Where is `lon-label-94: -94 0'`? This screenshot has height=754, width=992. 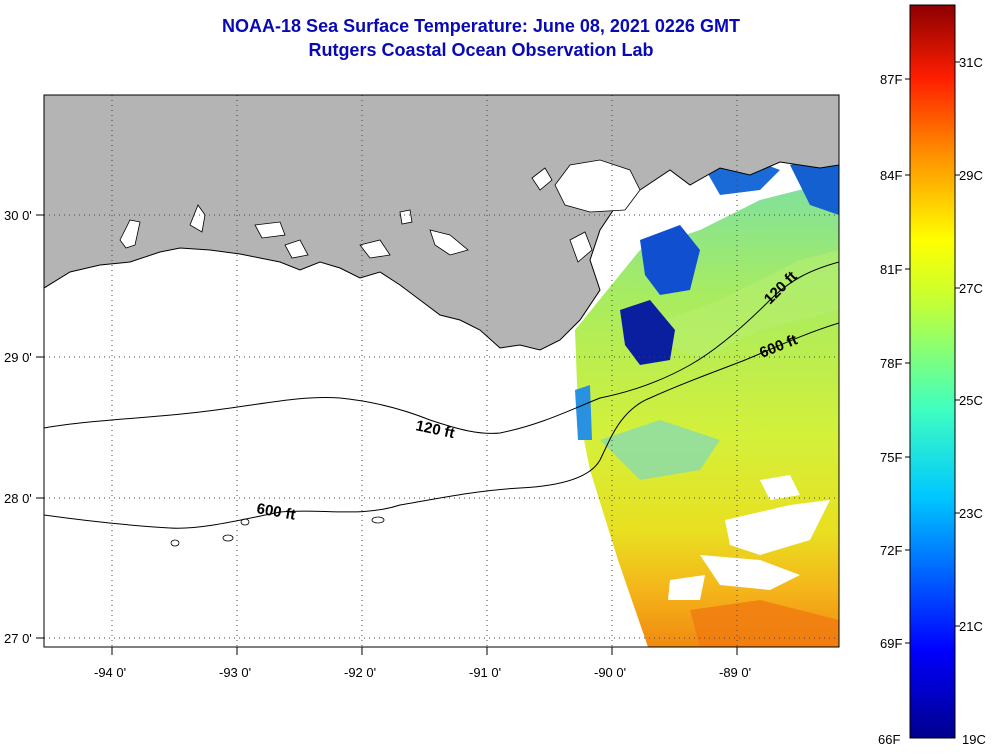
lon-label-94: -94 0' is located at coordinates (110, 672).